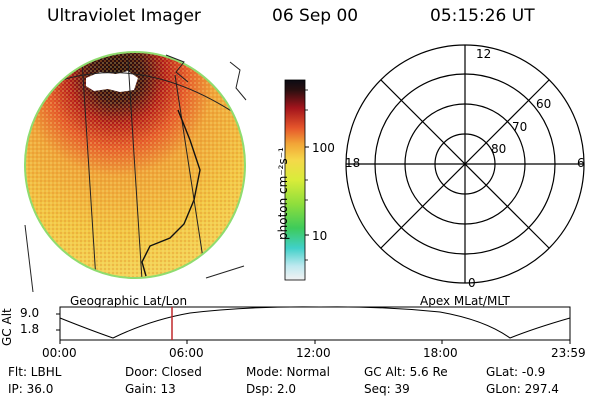 The height and width of the screenshot is (400, 600). What do you see at coordinates (406, 372) in the screenshot?
I see `info-gcalt: GC Alt: 5.6 Re` at bounding box center [406, 372].